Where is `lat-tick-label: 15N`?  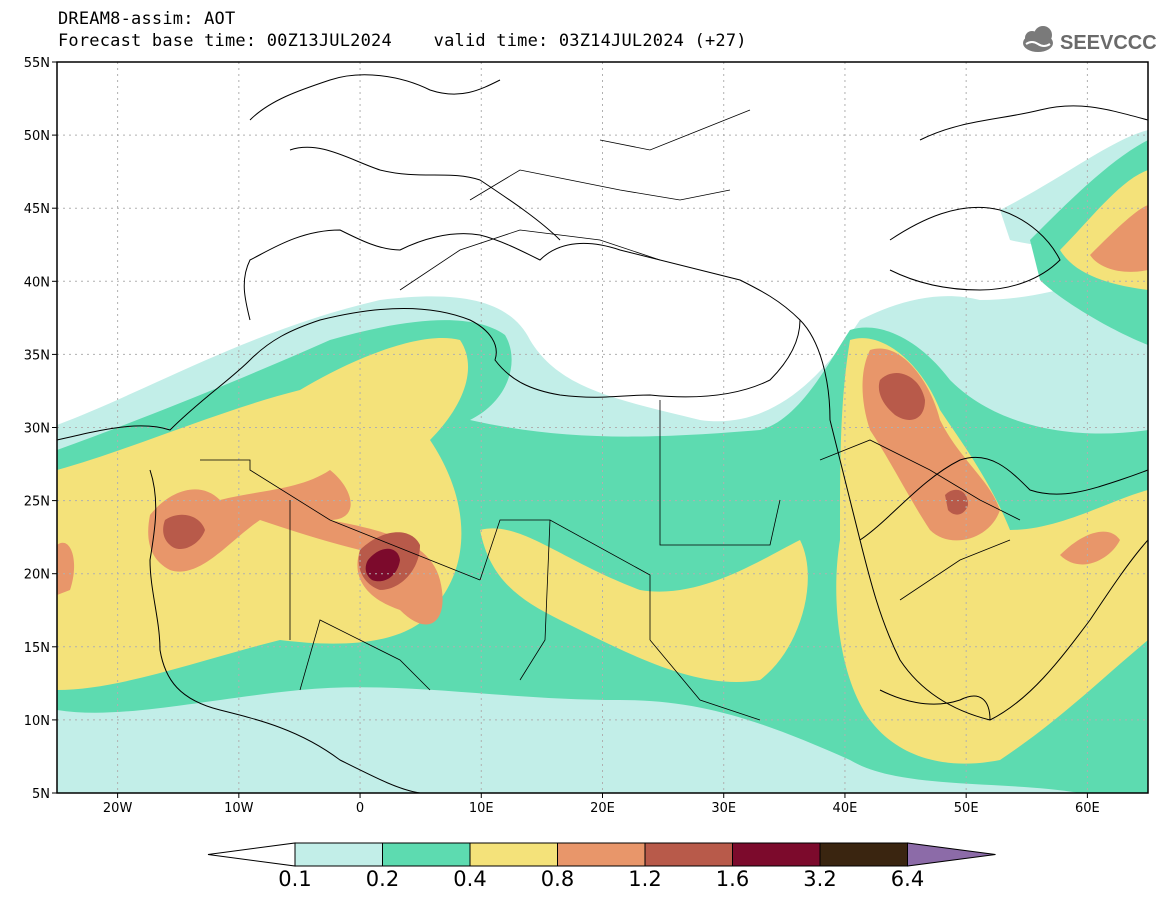
lat-tick-label: 15N is located at coordinates (37, 648).